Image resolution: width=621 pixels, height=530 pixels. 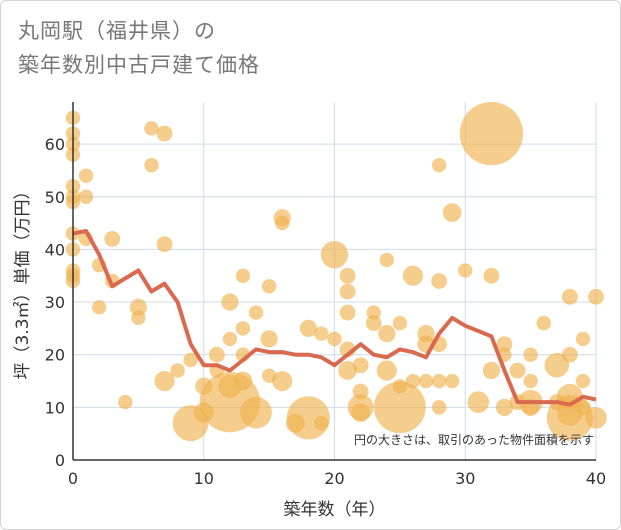 I want to click on y-tick-label: 30, so click(x=55, y=302).